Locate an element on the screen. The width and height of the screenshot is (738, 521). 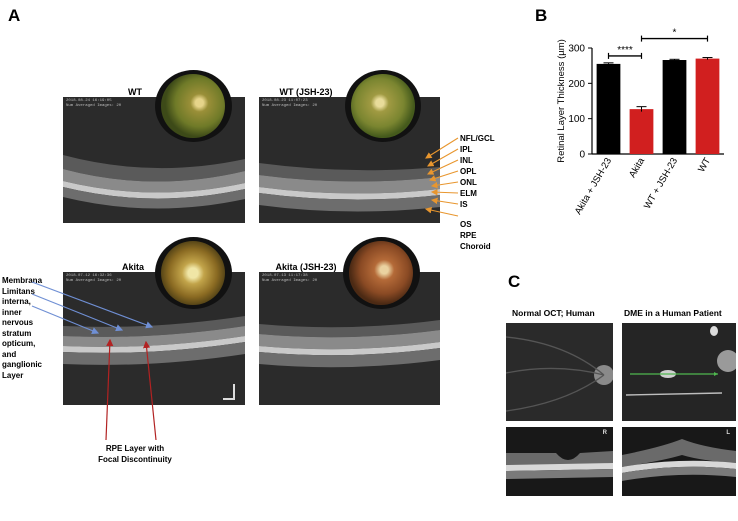
layer-label: NFL/GCL is located at coordinates (477, 138).